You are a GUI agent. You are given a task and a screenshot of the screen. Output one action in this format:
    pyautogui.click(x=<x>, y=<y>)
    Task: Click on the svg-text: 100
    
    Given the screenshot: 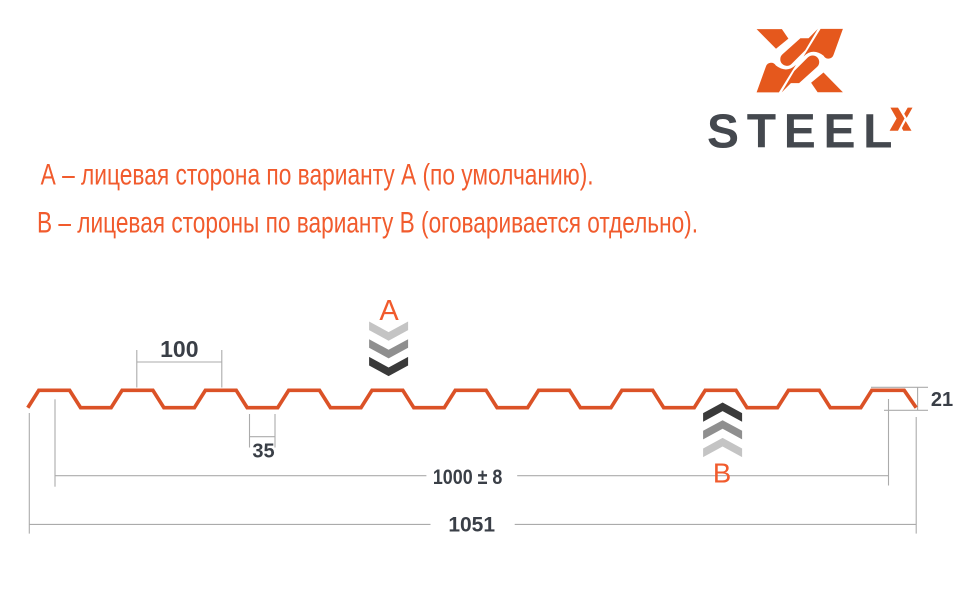 What is the action you would take?
    pyautogui.click(x=179, y=349)
    